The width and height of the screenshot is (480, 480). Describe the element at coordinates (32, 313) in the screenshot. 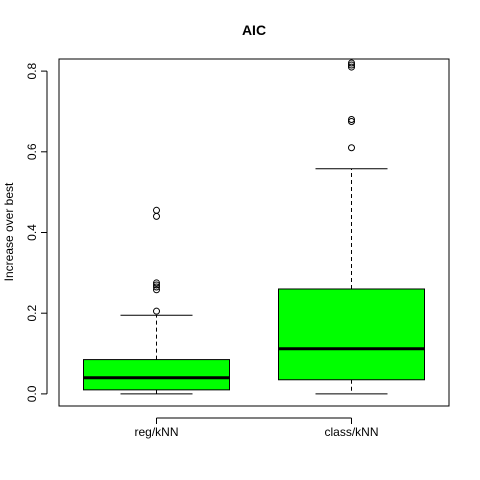

I see `y-tick-label: 0.2` at that location.